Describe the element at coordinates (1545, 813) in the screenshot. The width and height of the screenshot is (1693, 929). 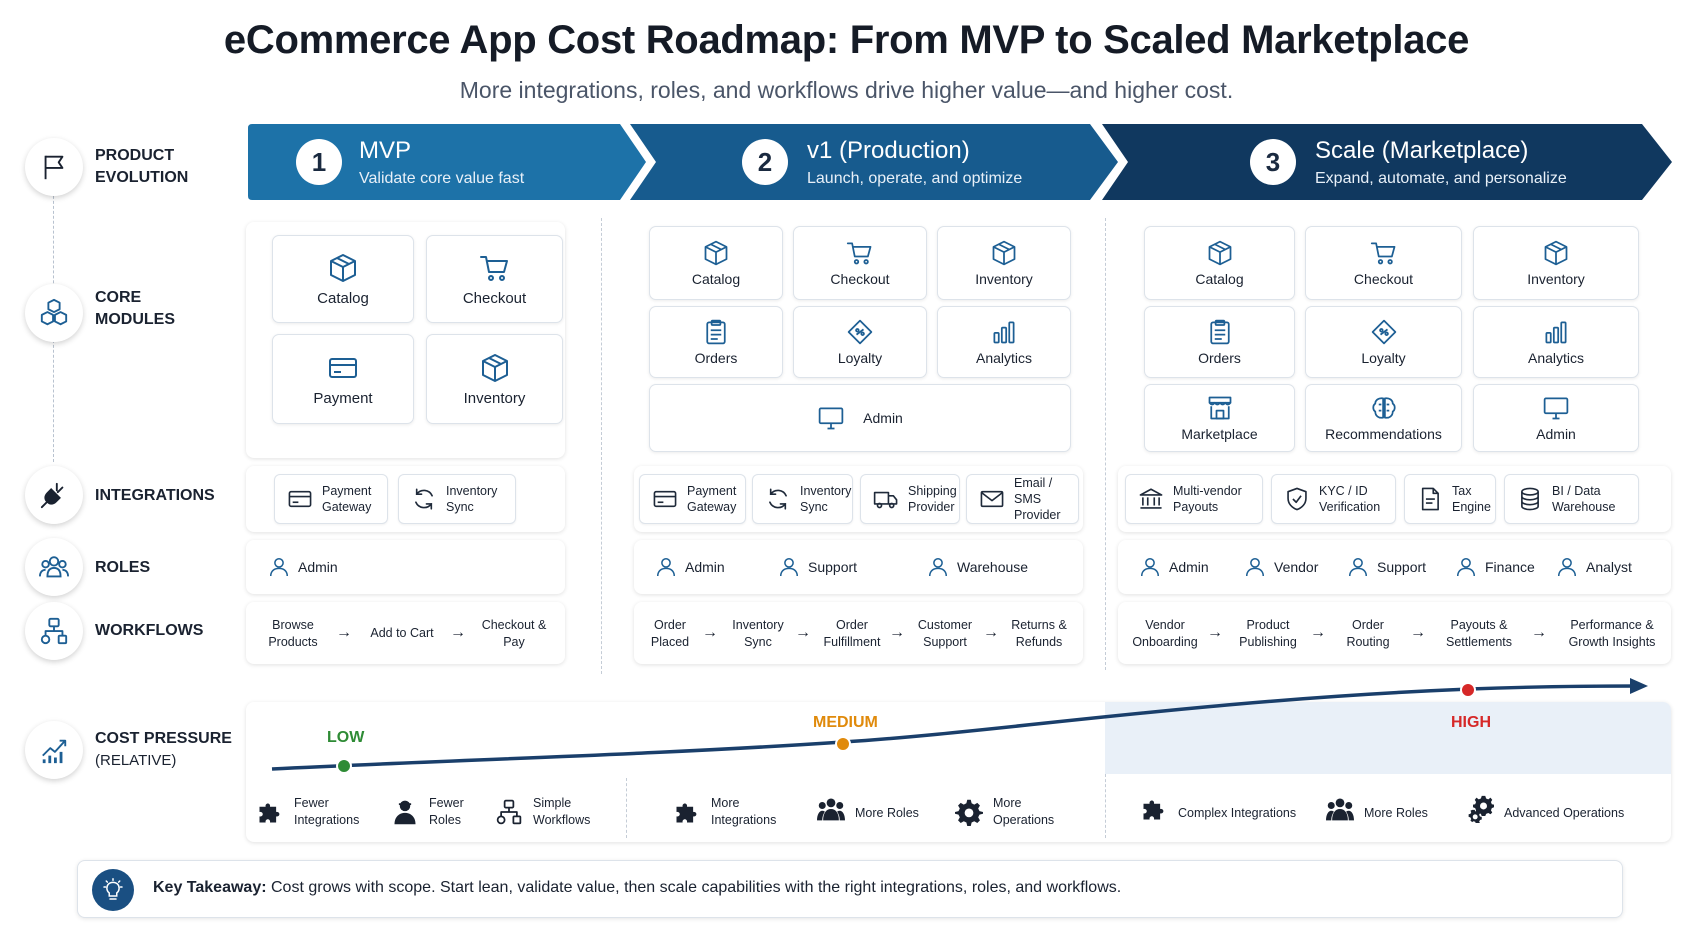
I see `cost-item: Advanced Operations` at that location.